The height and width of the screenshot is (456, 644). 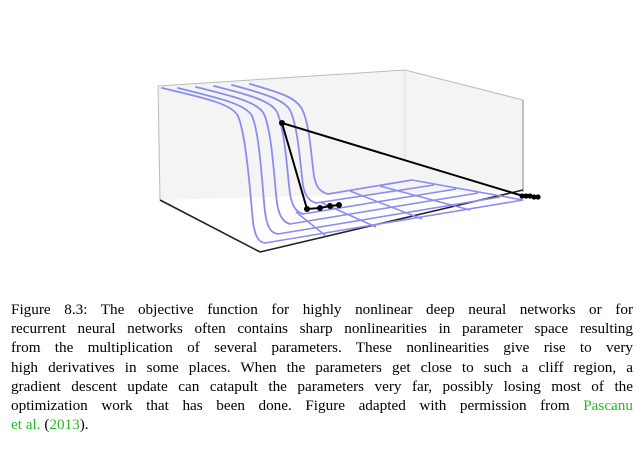 I want to click on surface-cliff-curves, so click(x=245, y=163).